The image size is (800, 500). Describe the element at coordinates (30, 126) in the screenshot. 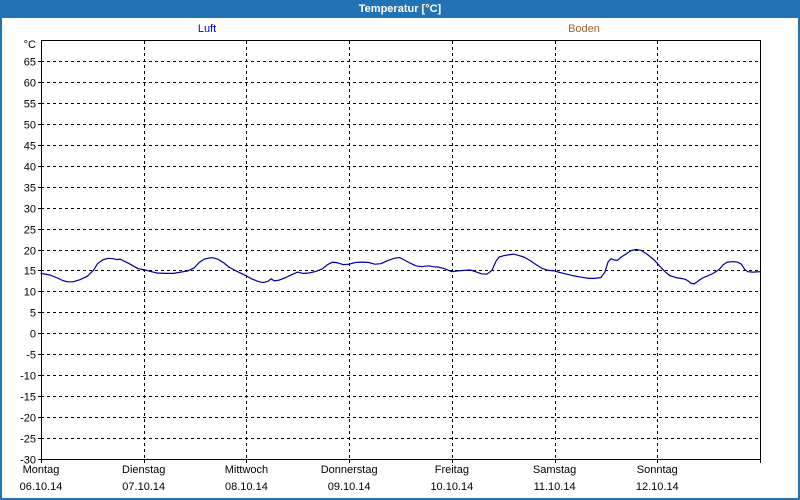

I see `y-tick-label: 50` at that location.